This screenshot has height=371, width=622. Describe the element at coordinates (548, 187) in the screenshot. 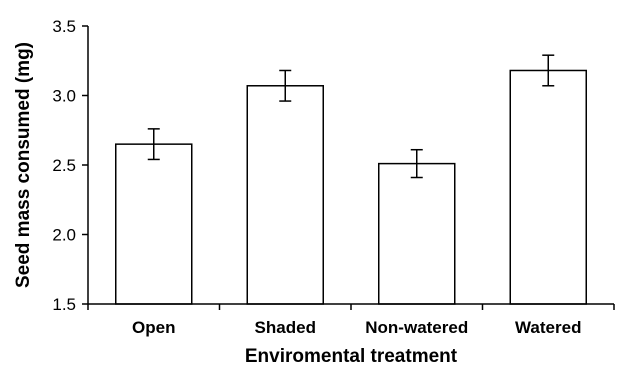

I see `bar-watered` at that location.